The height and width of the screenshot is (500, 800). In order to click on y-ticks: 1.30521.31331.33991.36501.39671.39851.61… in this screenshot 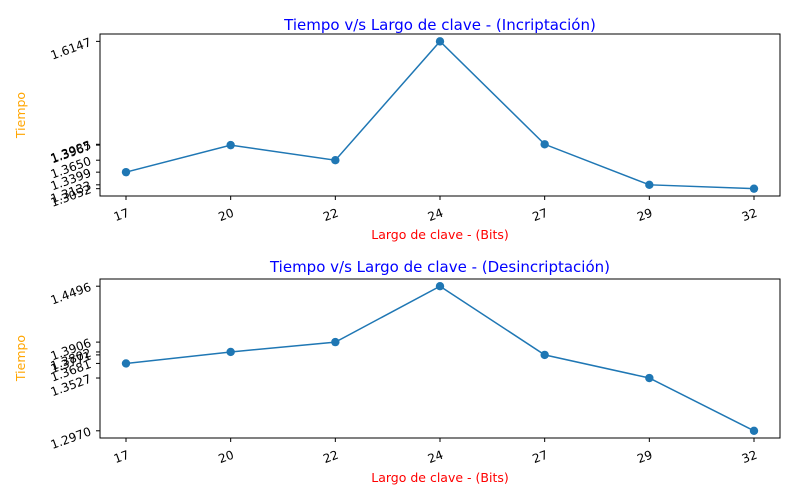, I will do `click(74, 122)`.